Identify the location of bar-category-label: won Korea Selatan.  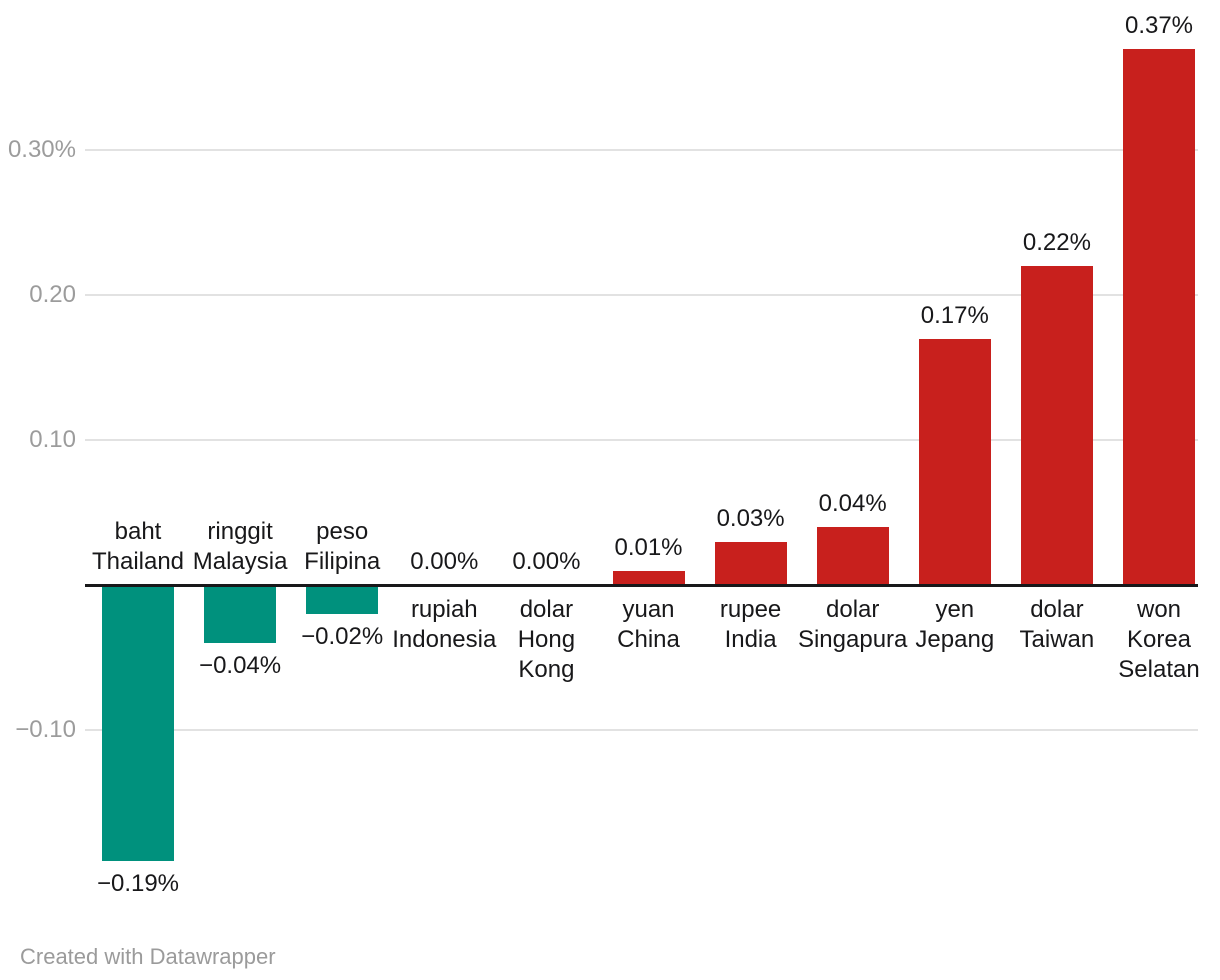
(1134, 640).